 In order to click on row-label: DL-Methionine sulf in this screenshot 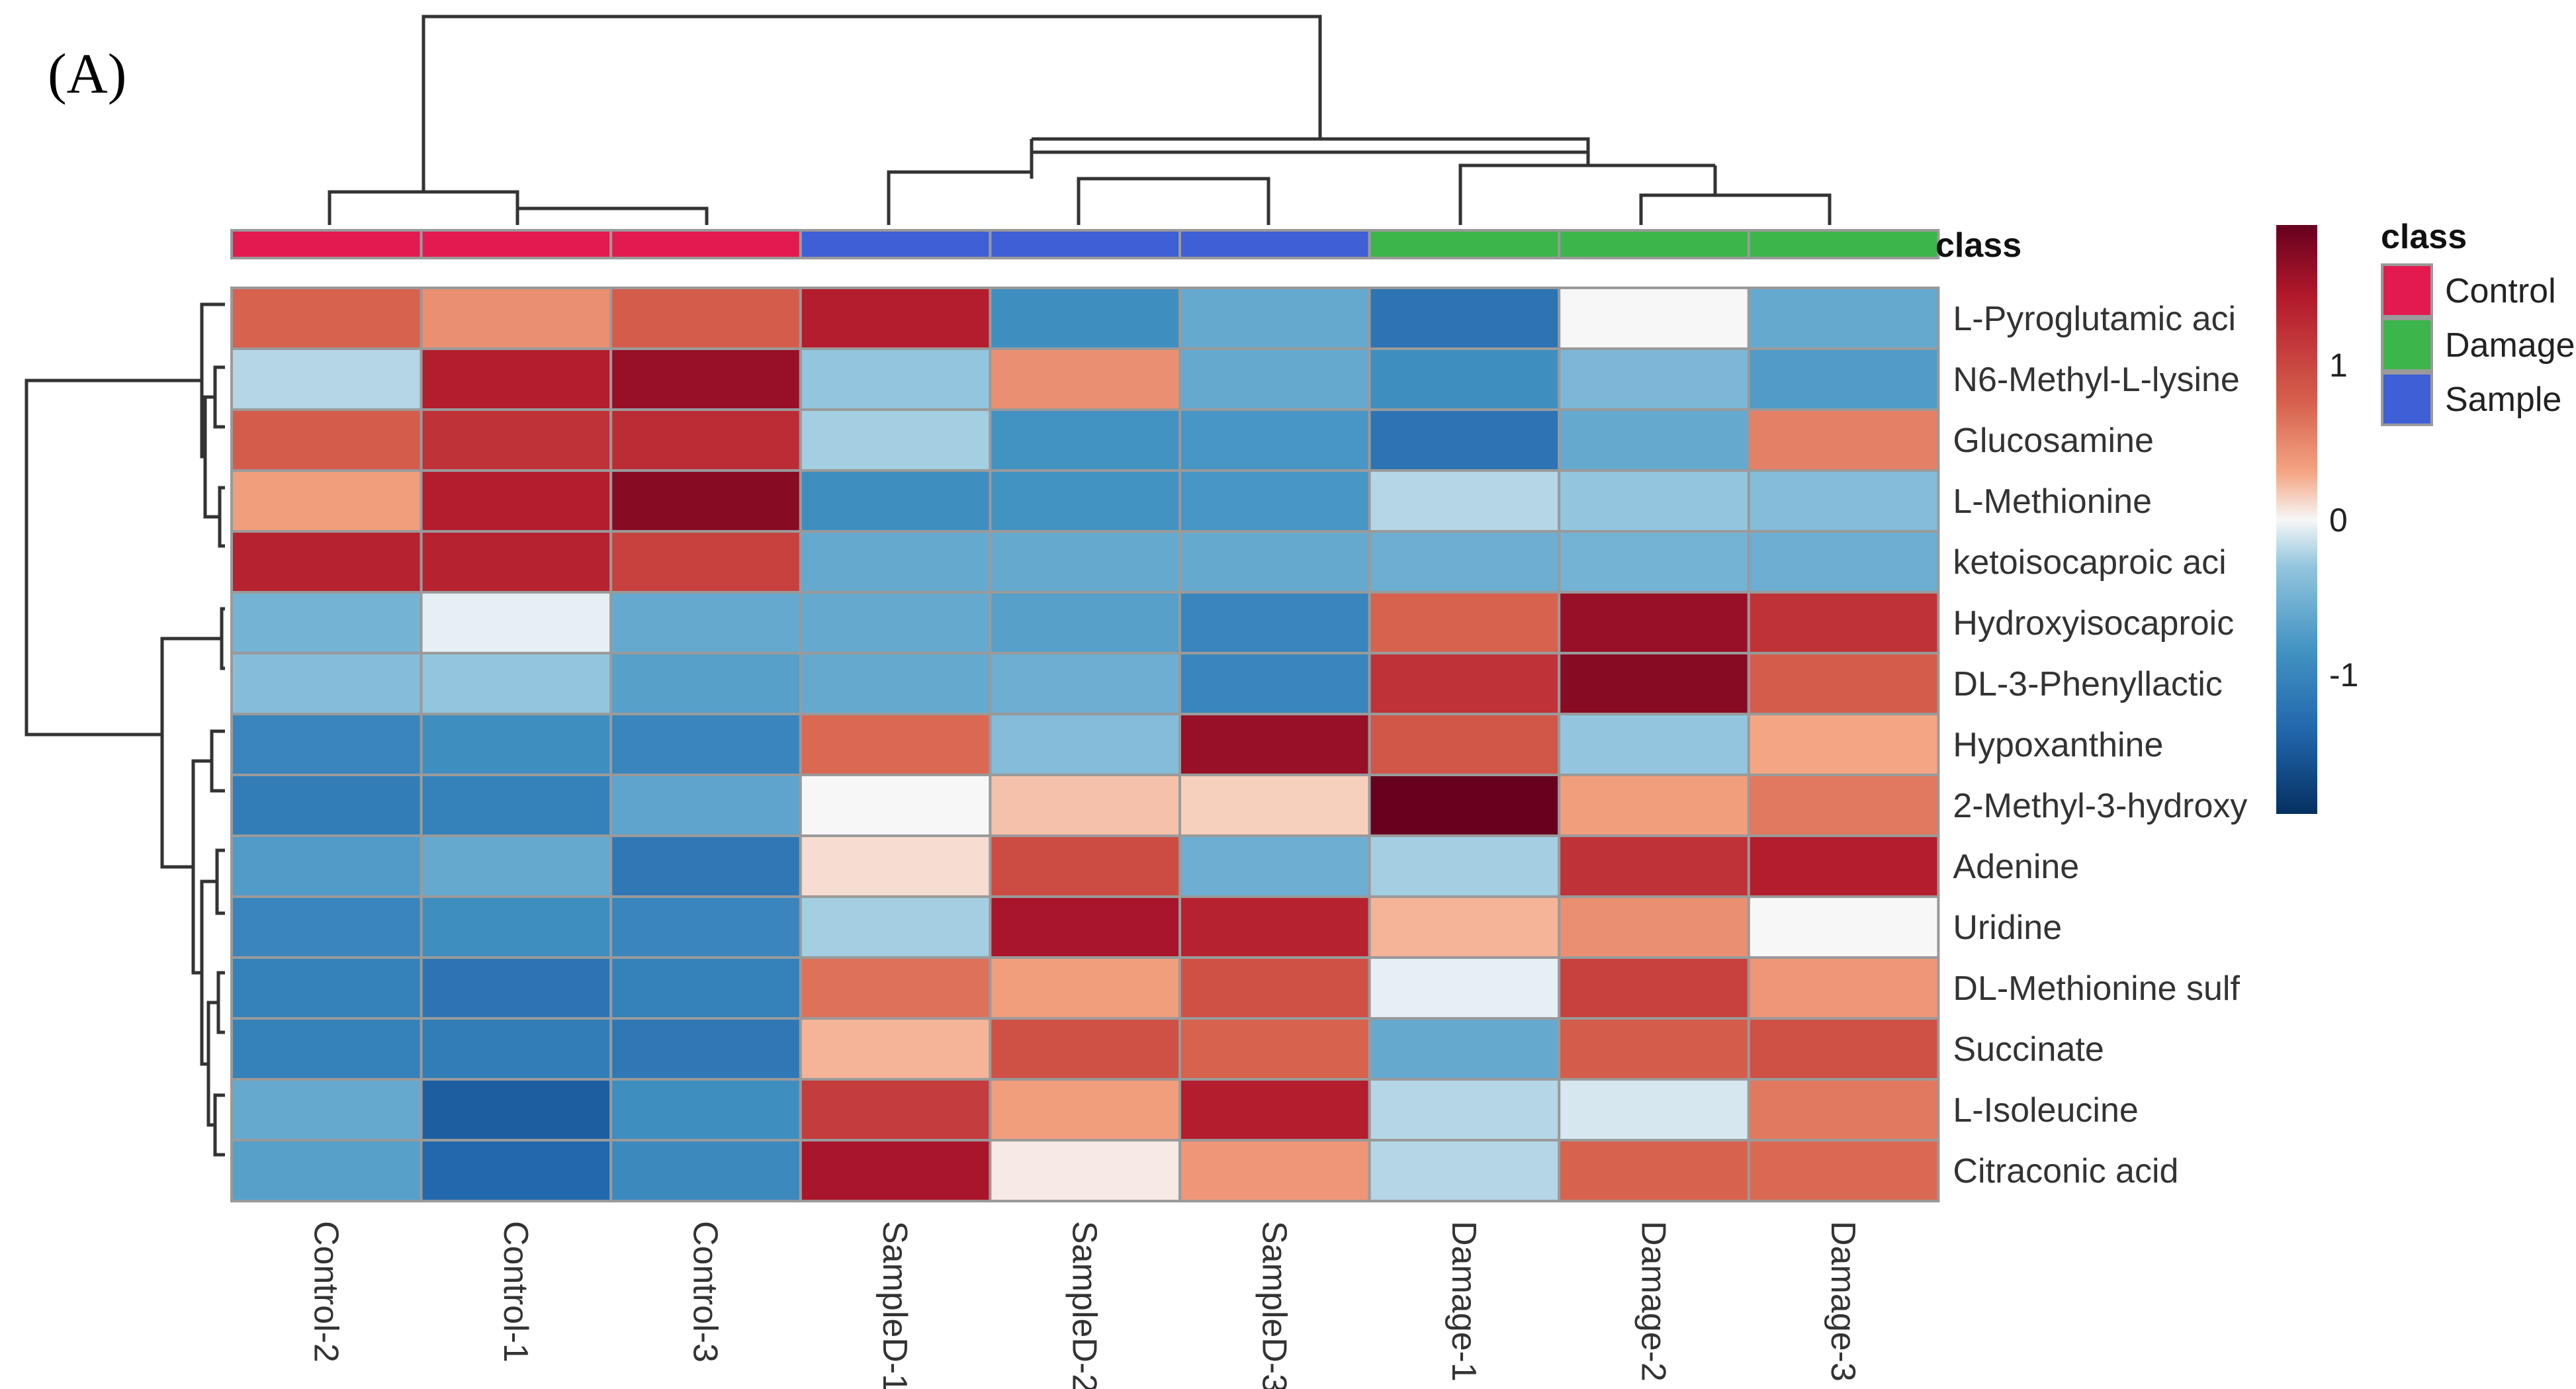, I will do `click(2096, 989)`.